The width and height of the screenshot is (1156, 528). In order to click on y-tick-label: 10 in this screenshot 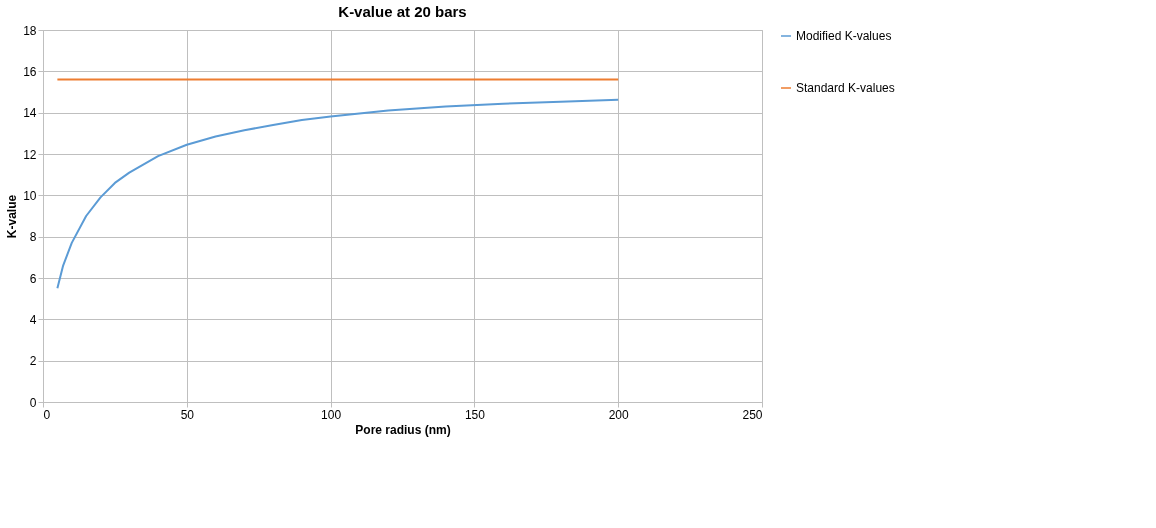, I will do `click(30, 195)`.